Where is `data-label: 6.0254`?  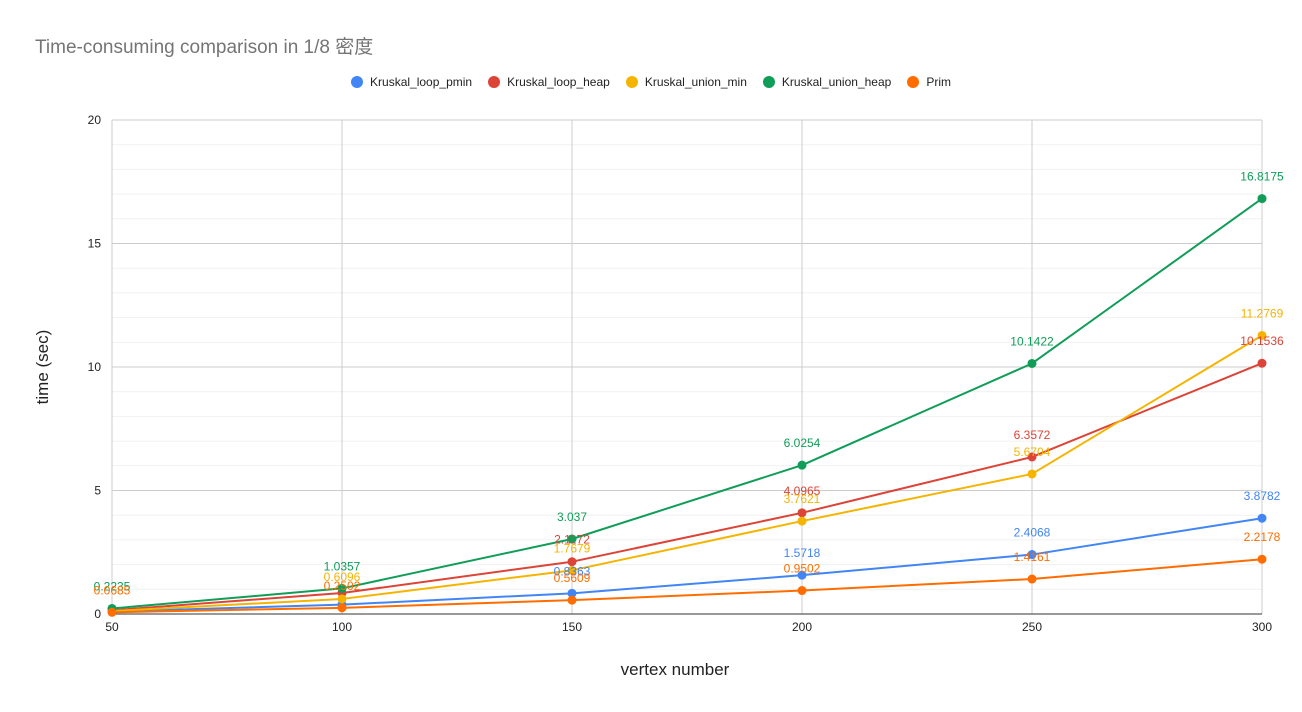
data-label: 6.0254 is located at coordinates (802, 443).